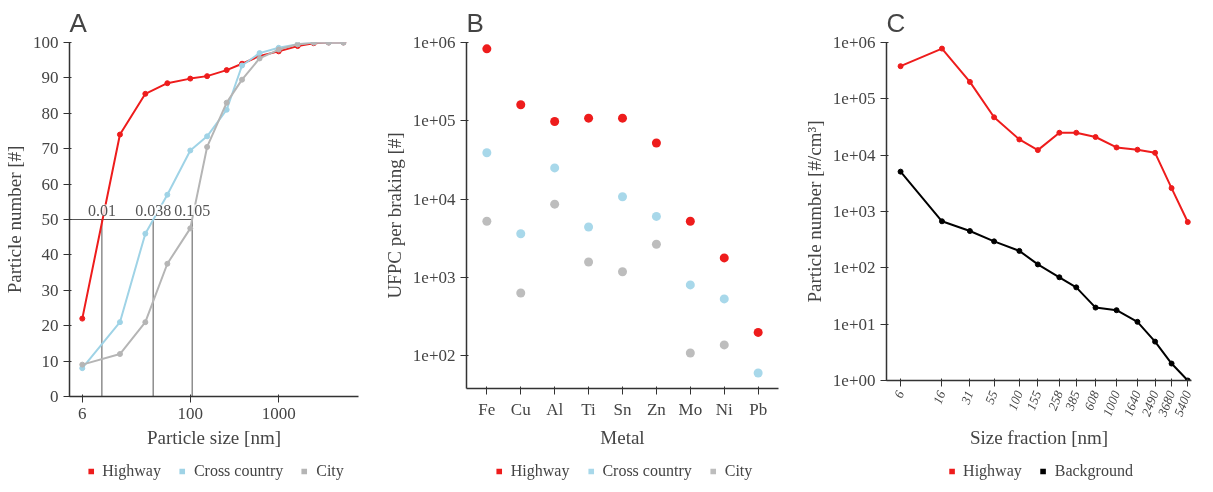 The height and width of the screenshot is (492, 1213). I want to click on y-tick-label: 40, so click(50, 255).